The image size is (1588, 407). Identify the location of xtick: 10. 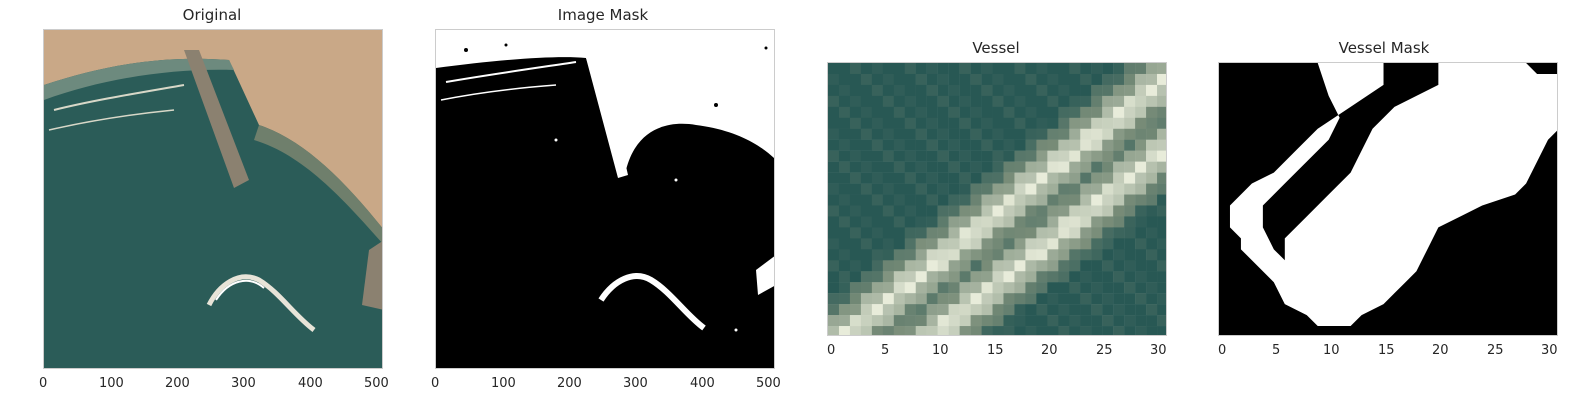
(940, 350).